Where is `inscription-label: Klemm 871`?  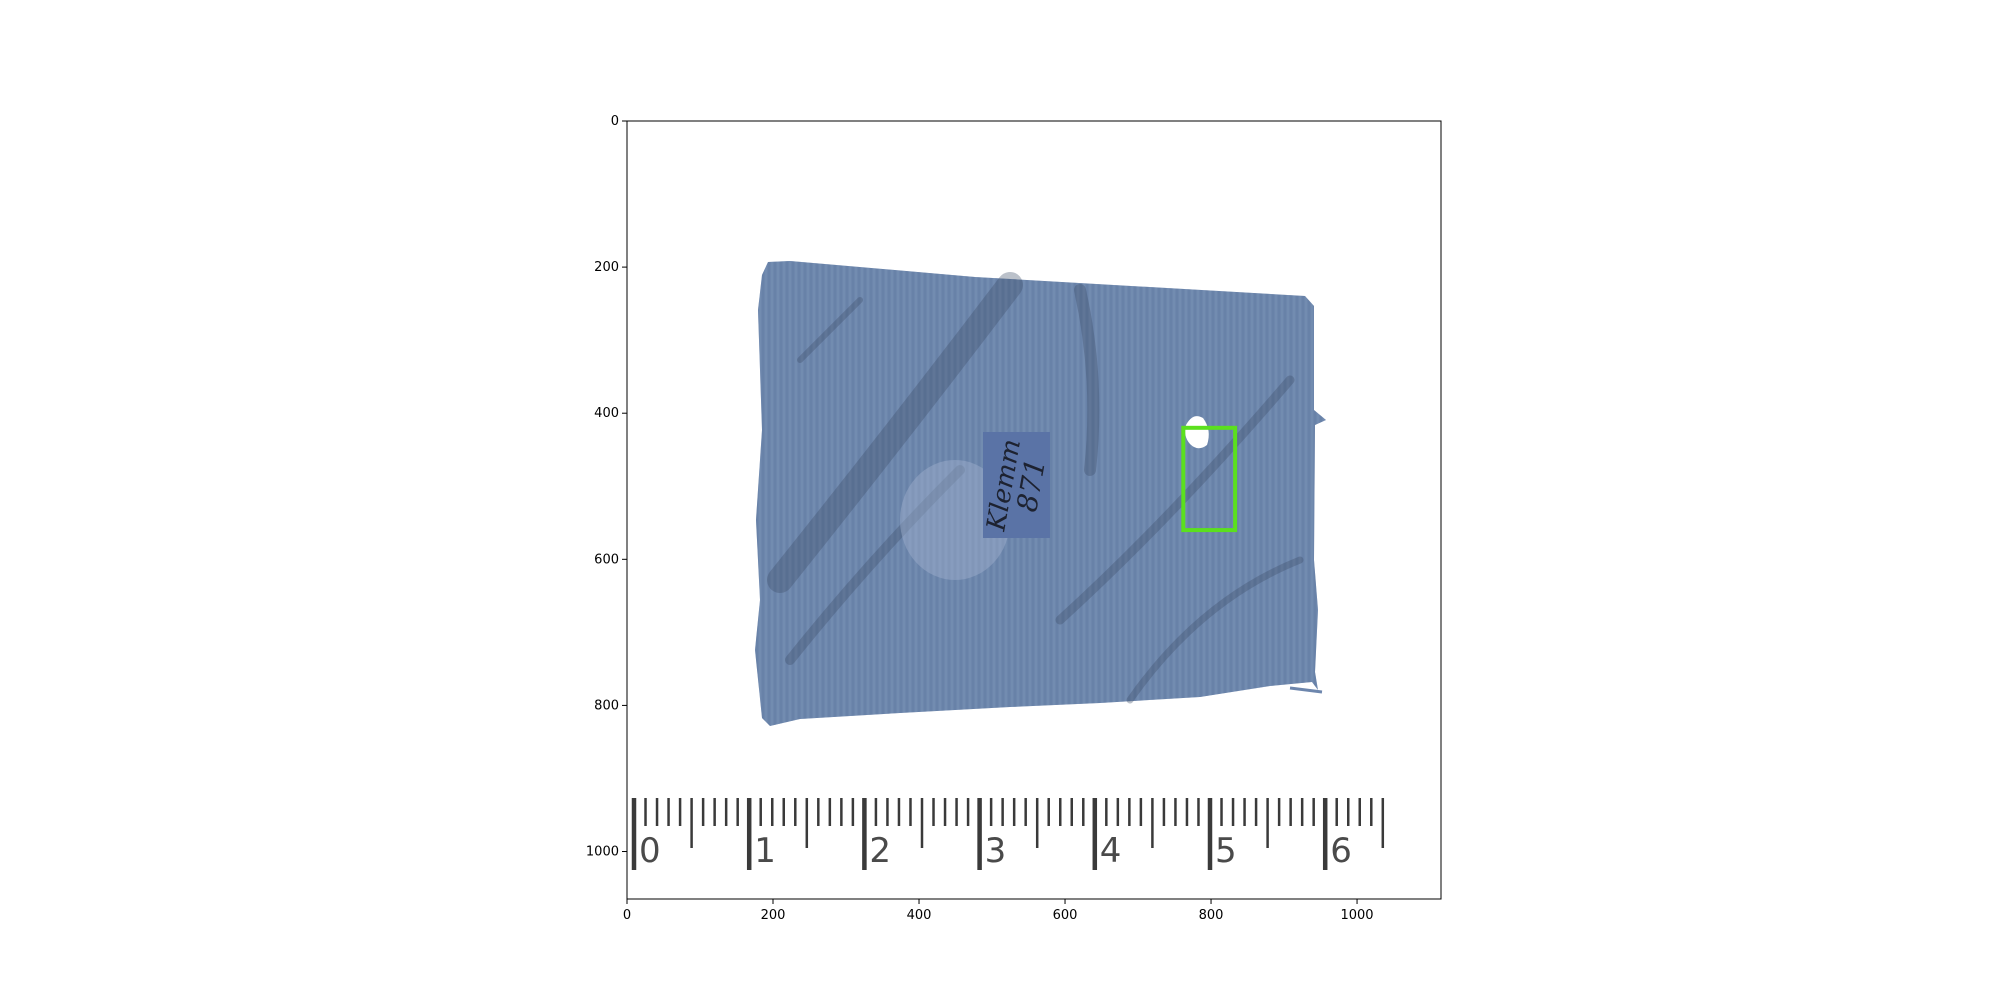
inscription-label: Klemm 871 is located at coordinates (1016, 485).